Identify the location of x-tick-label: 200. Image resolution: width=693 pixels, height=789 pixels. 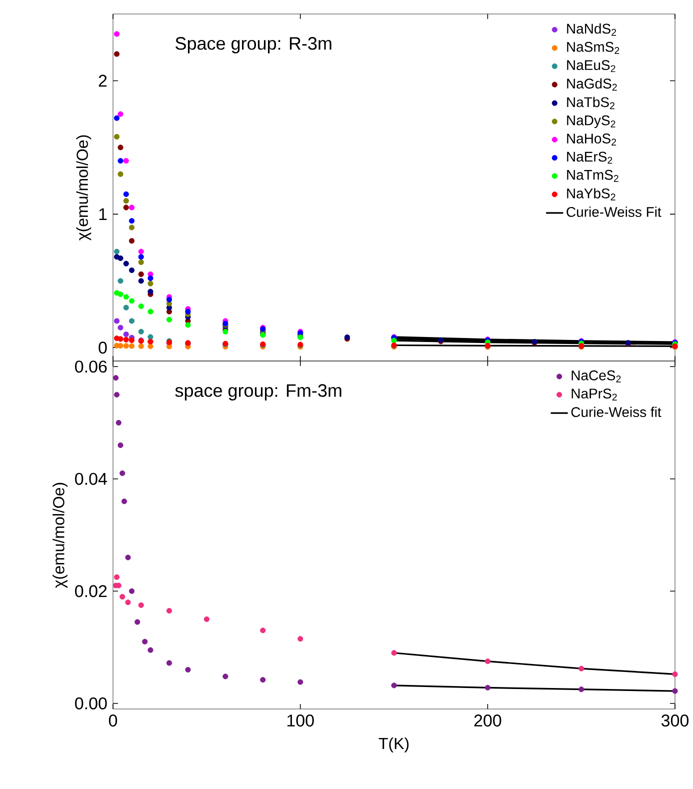
(488, 720).